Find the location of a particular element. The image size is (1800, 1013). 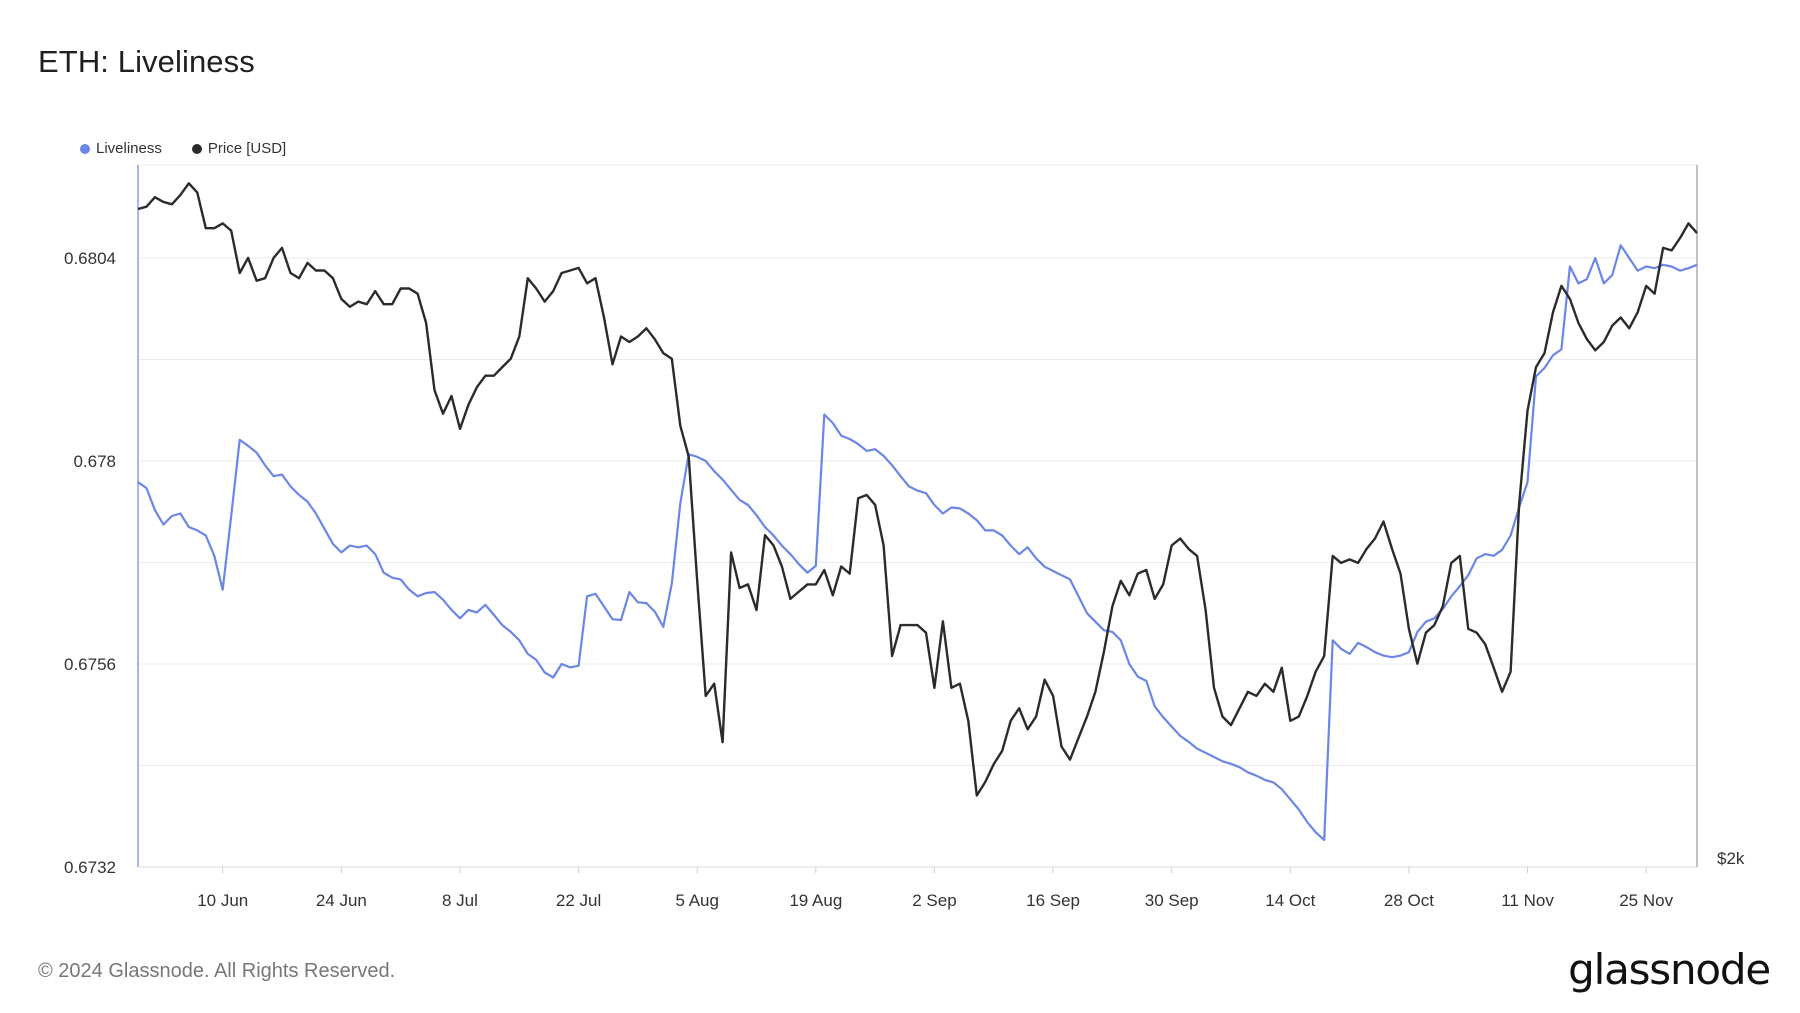

x-tick-label: 30 Sep is located at coordinates (1172, 900).